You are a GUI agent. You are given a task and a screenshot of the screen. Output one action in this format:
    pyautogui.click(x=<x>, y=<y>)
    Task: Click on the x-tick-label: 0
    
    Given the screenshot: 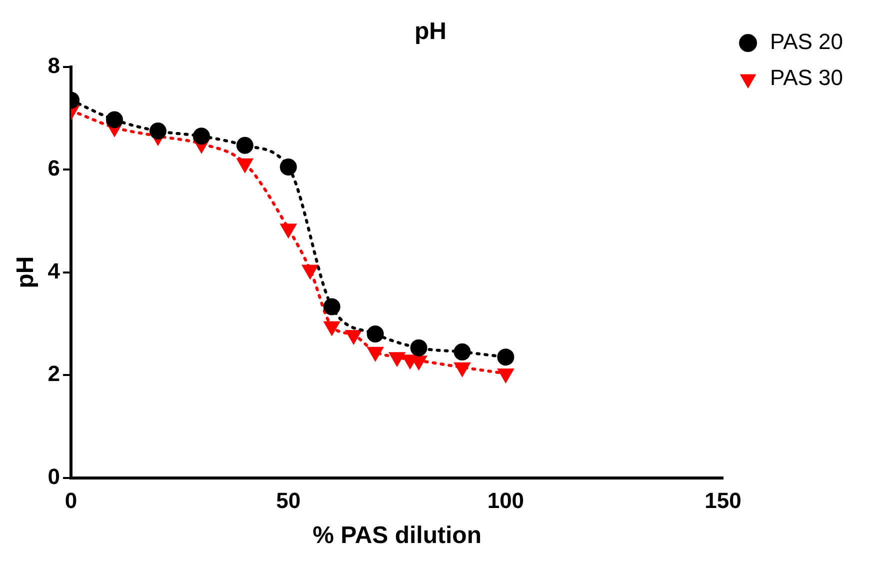 What is the action you would take?
    pyautogui.click(x=71, y=501)
    